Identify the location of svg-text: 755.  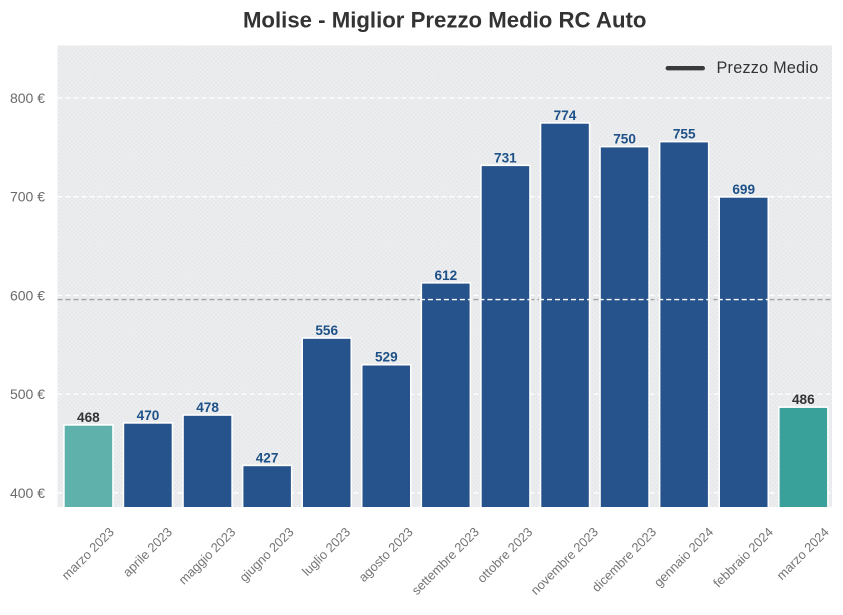
(684, 134).